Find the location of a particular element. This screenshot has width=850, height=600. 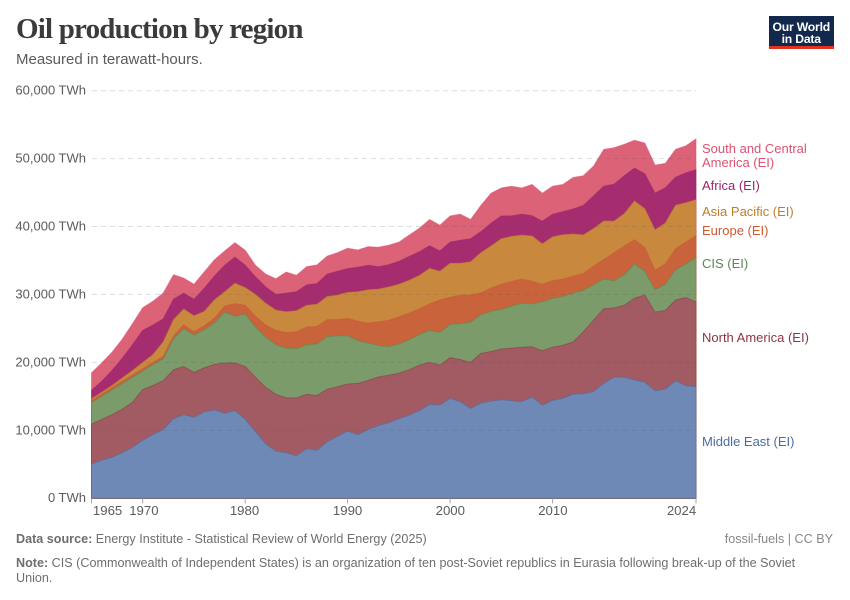

svg-text: 2000 is located at coordinates (450, 510).